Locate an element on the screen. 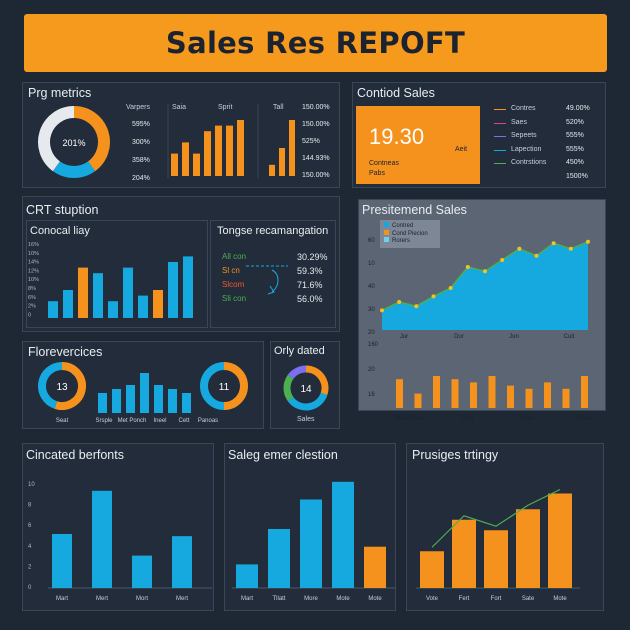 This screenshot has height=630, width=630. column-header: Varpers is located at coordinates (138, 107).